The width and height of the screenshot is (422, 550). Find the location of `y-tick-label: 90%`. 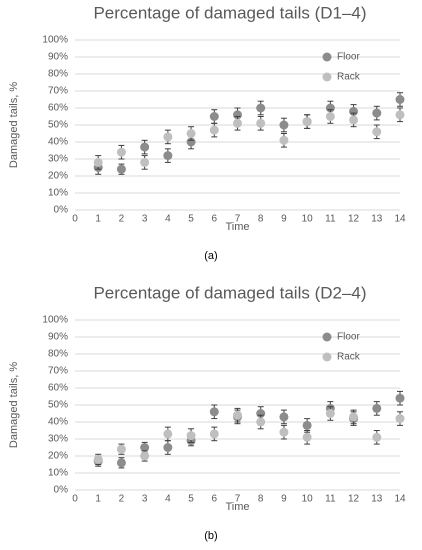

y-tick-label: 90% is located at coordinates (58, 57).